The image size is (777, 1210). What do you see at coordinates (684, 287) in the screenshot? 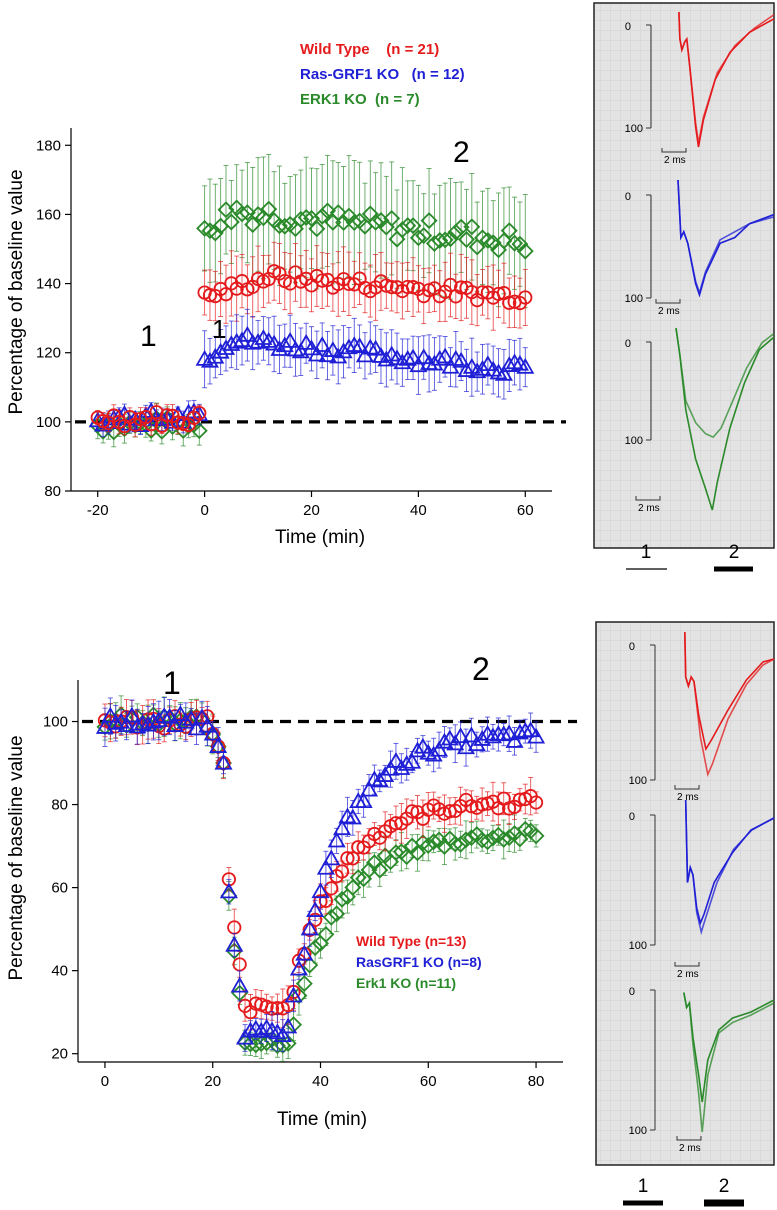
I see `top-trace-panel: 0 100 2 ms 0 100 2 ms 0 100 2 ms 1 2` at bounding box center [684, 287].